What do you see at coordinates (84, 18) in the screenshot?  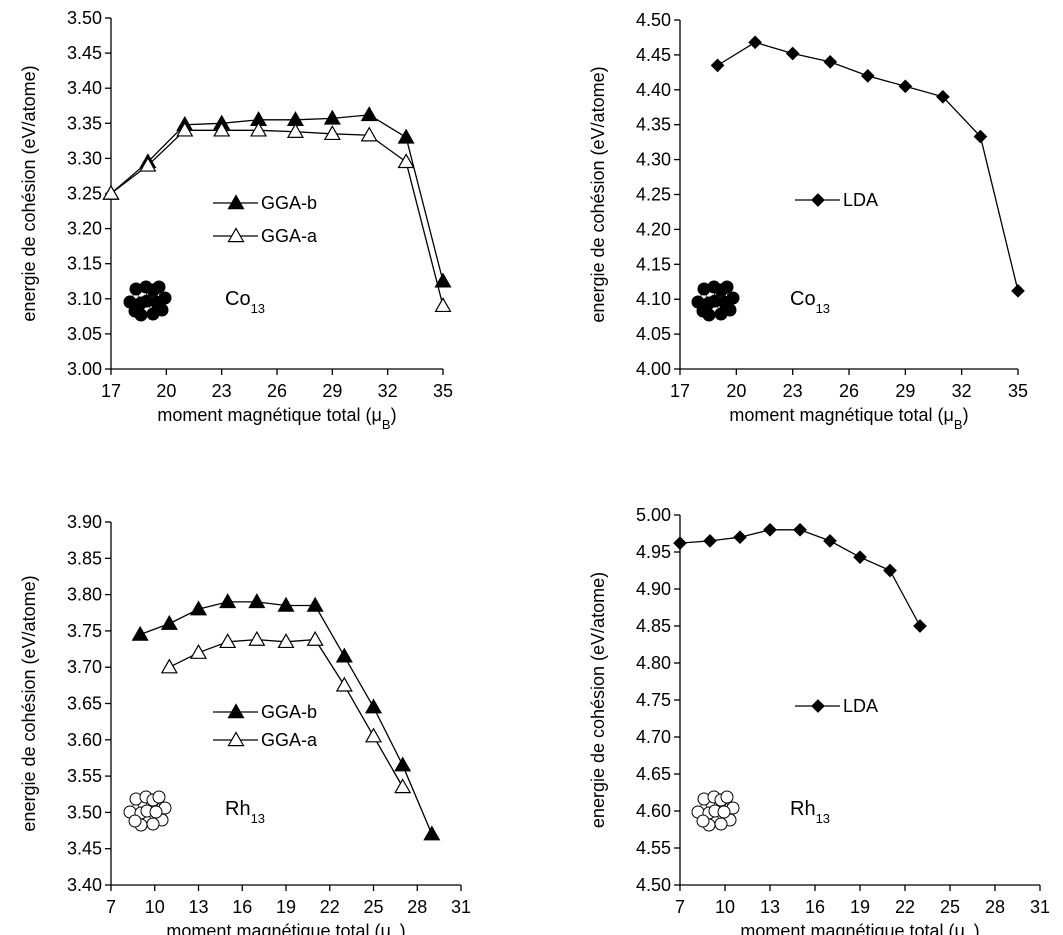 I see `y-tick-label: 3.50` at bounding box center [84, 18].